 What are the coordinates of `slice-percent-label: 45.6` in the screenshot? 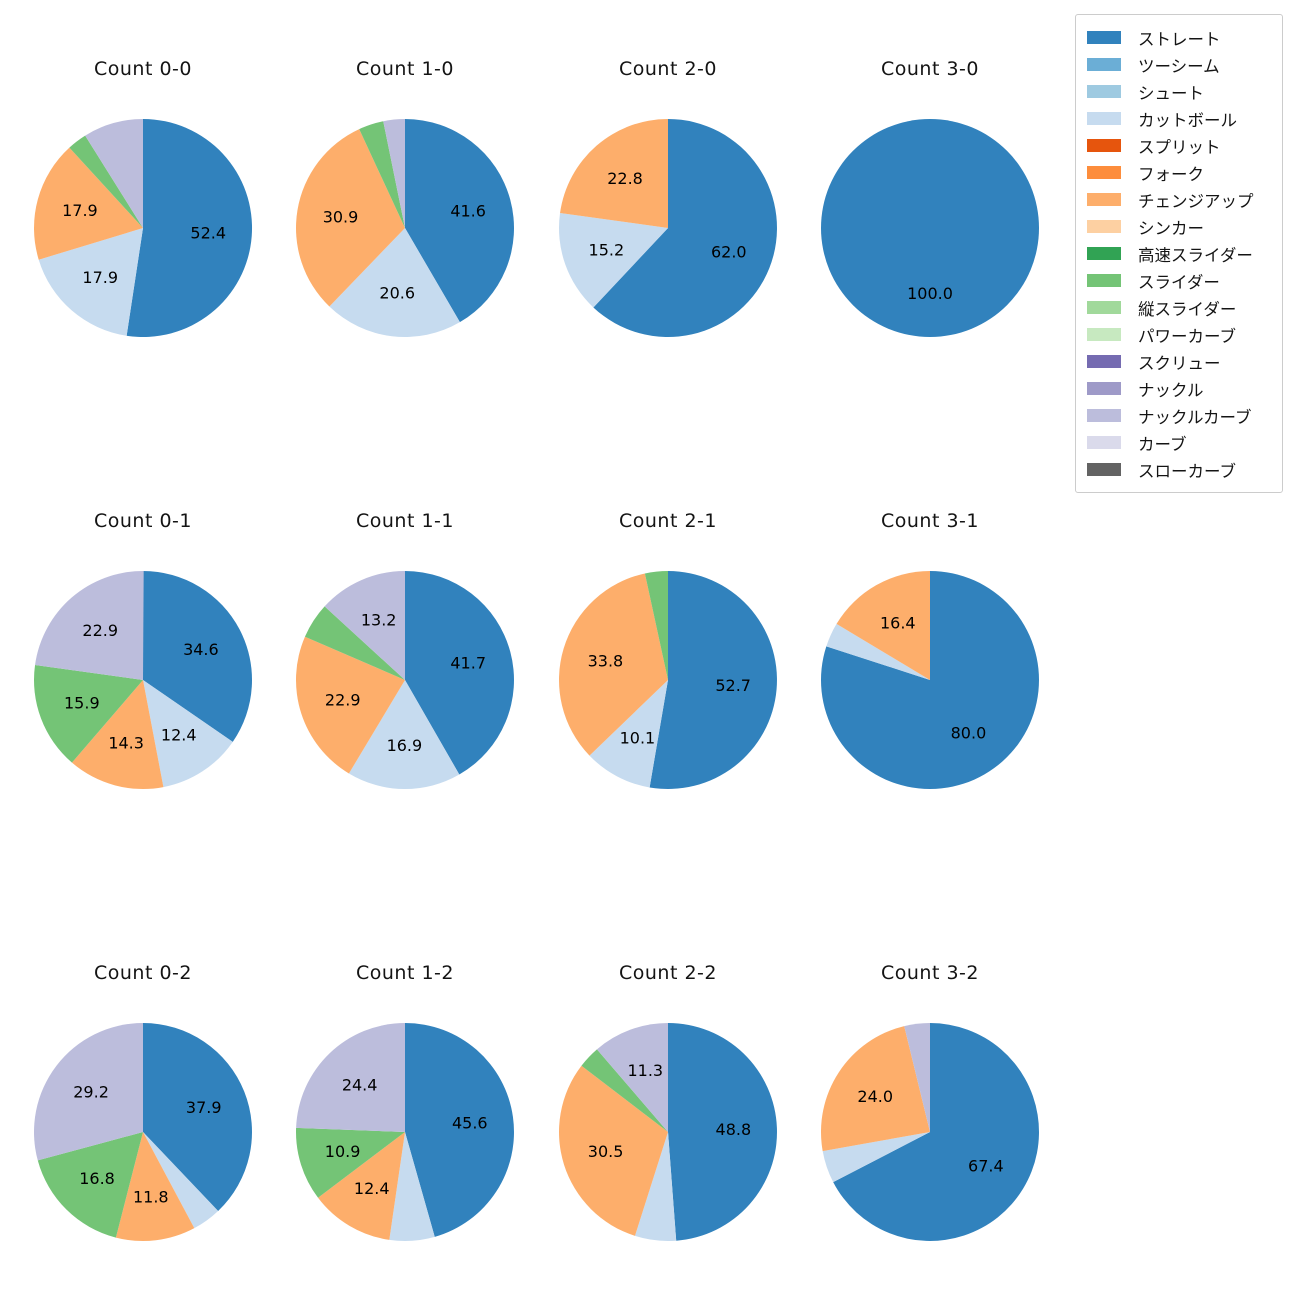 It's located at (470, 1122).